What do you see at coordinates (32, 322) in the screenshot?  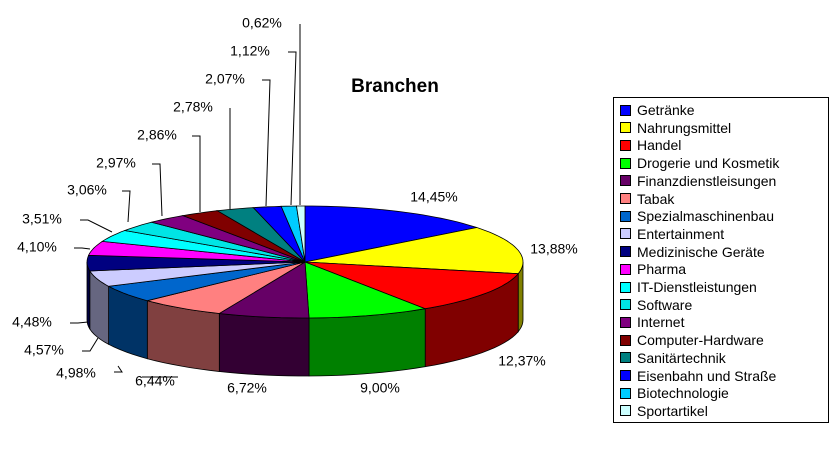 I see `value-label-9: 4,48%` at bounding box center [32, 322].